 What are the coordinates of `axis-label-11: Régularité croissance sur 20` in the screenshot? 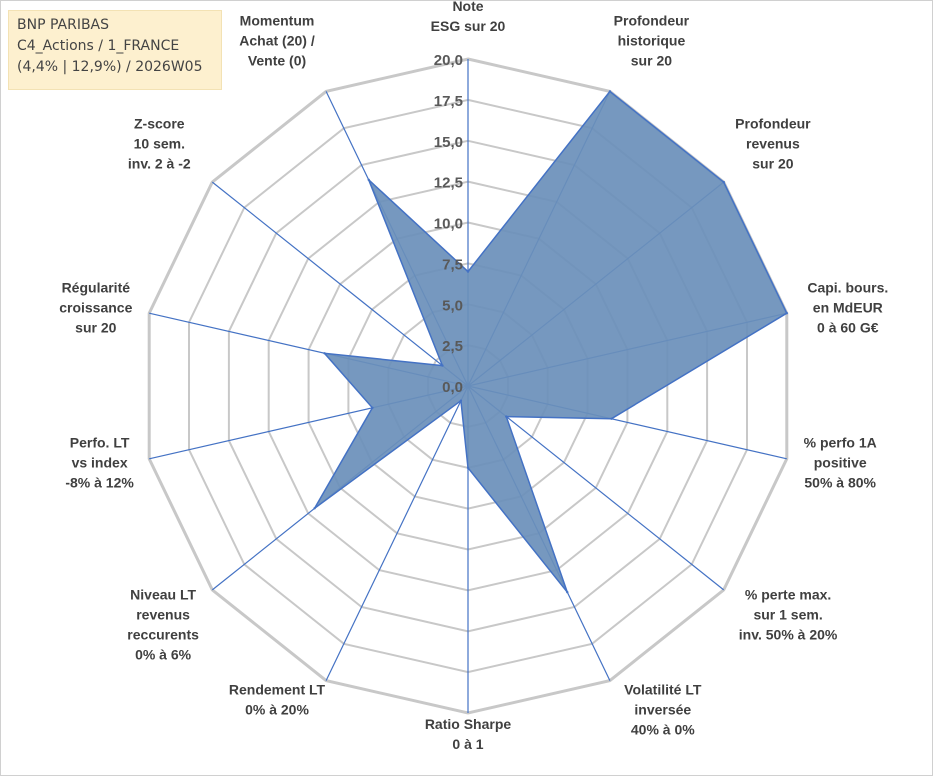 It's located at (95, 307).